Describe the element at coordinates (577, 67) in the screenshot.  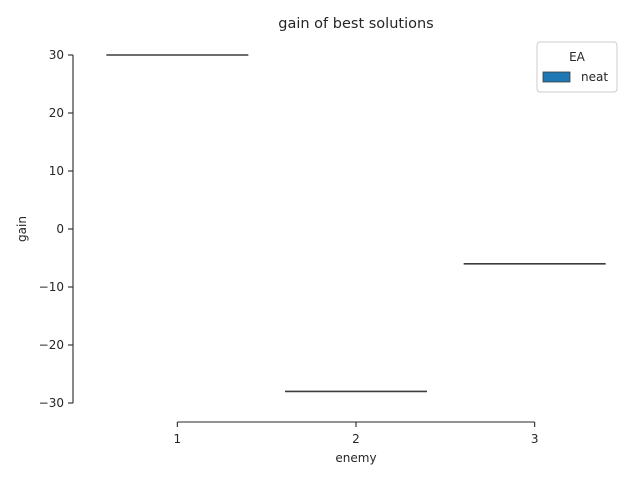
I see `legend: EA neat` at that location.